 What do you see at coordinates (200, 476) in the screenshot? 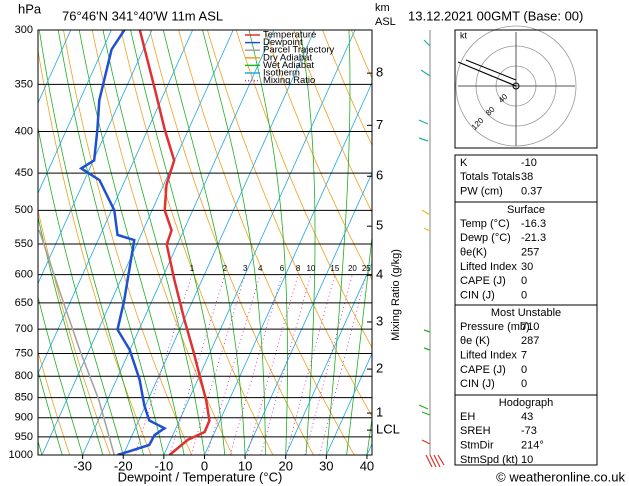
I see `x-axis-title: Dewpoint / Temperature (°C)` at bounding box center [200, 476].